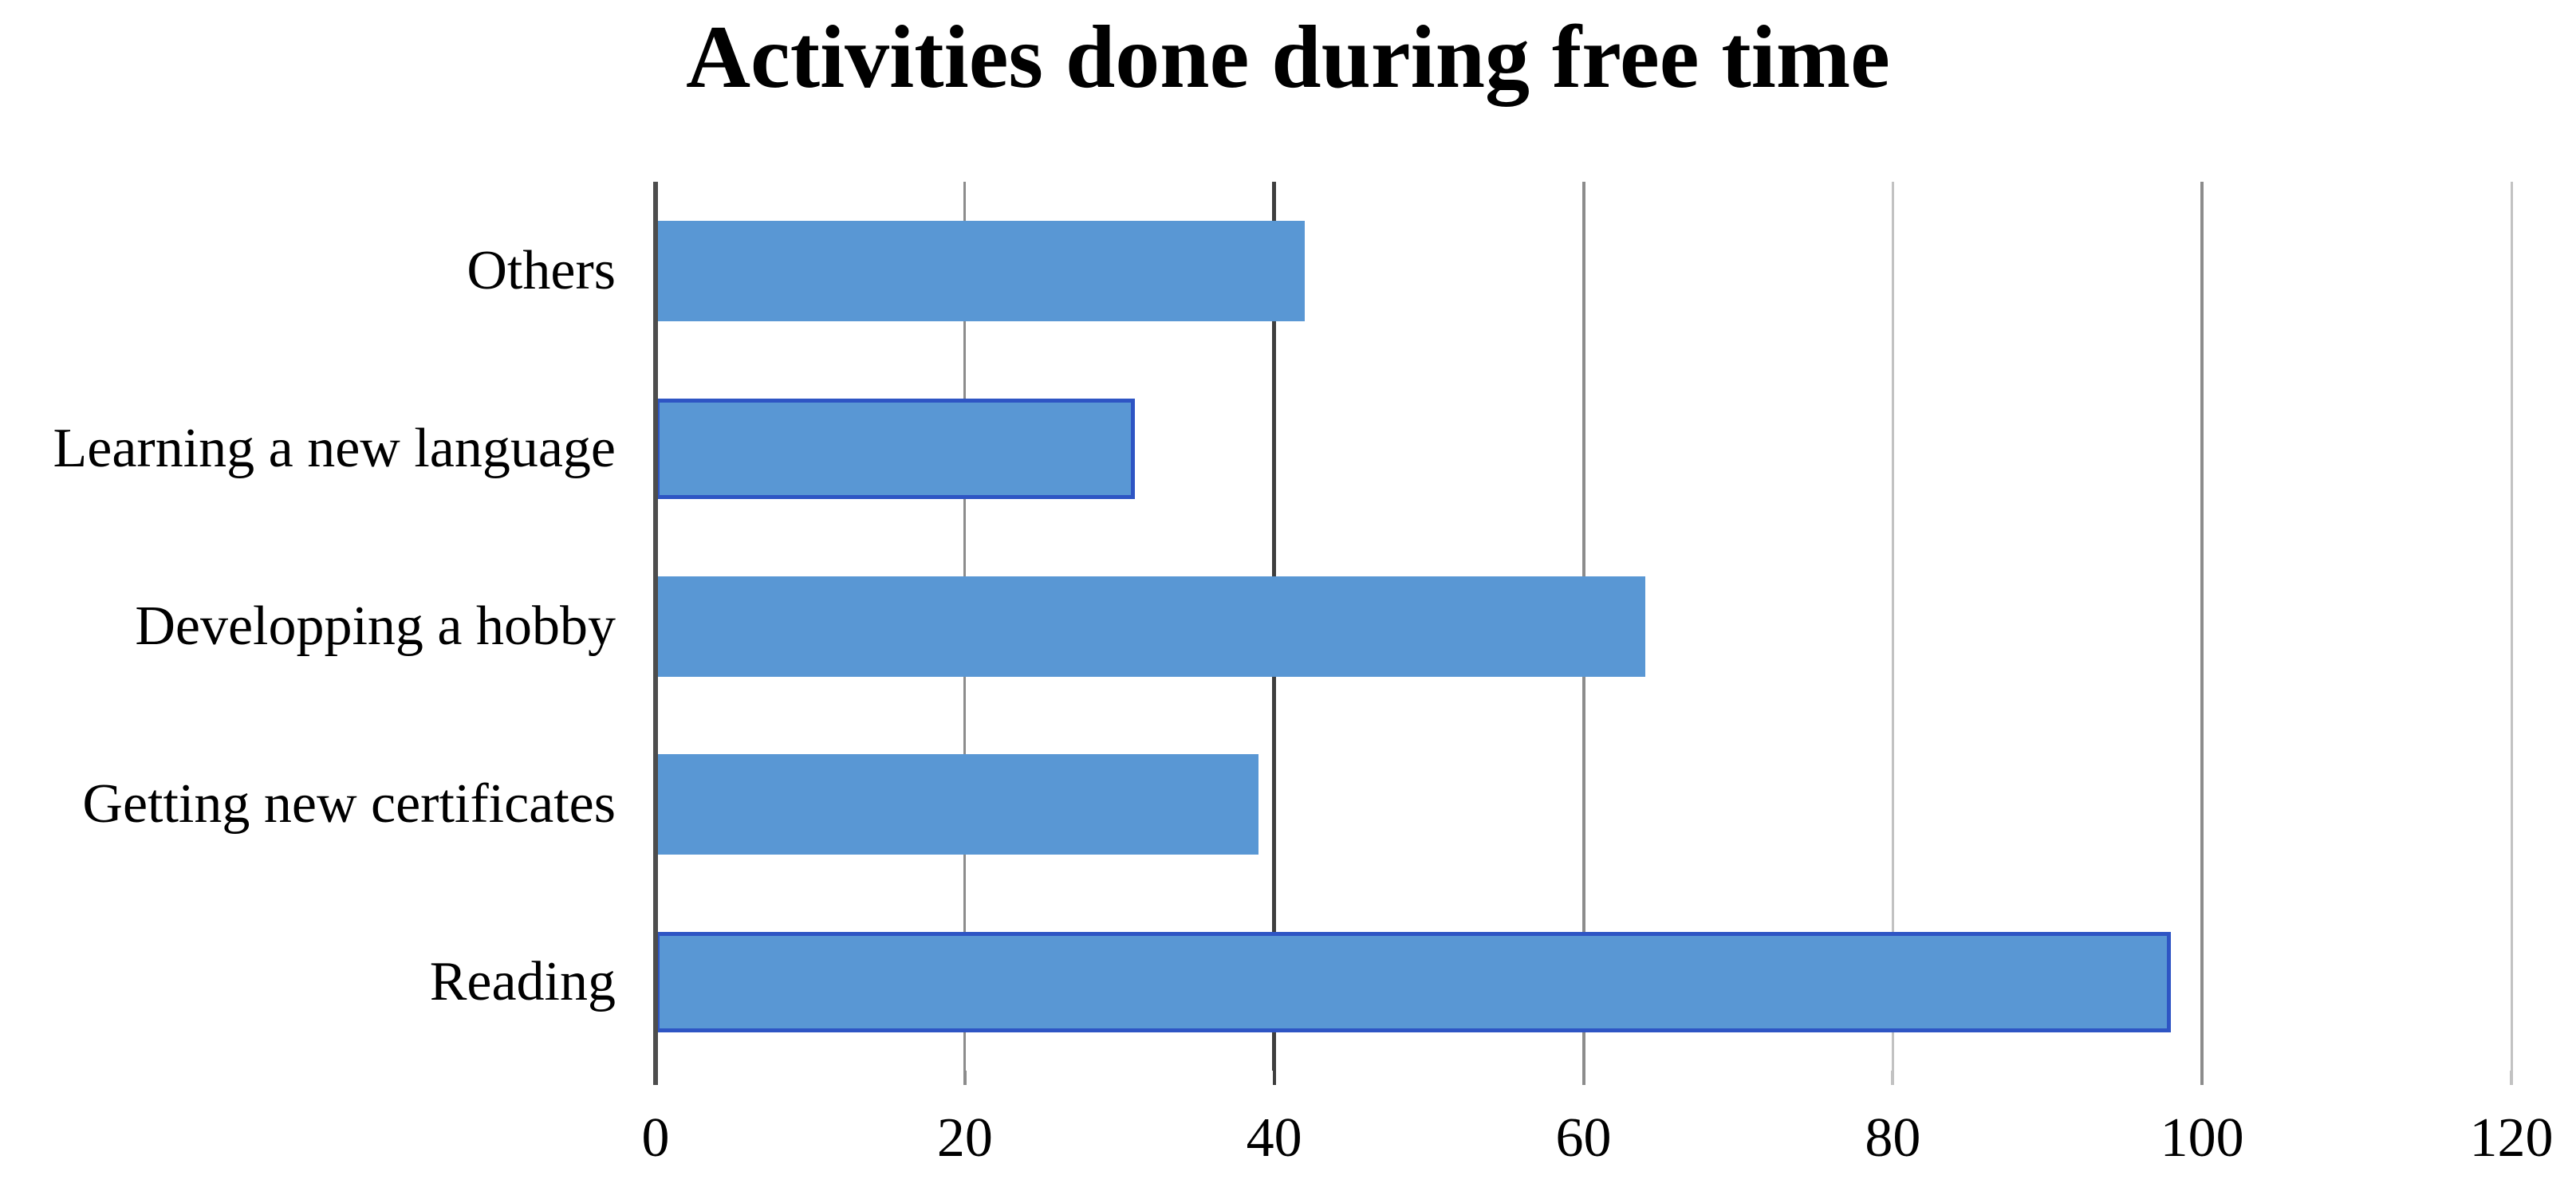 This screenshot has height=1195, width=2576. What do you see at coordinates (1151, 626) in the screenshot?
I see `bar-developping-a-hobby` at bounding box center [1151, 626].